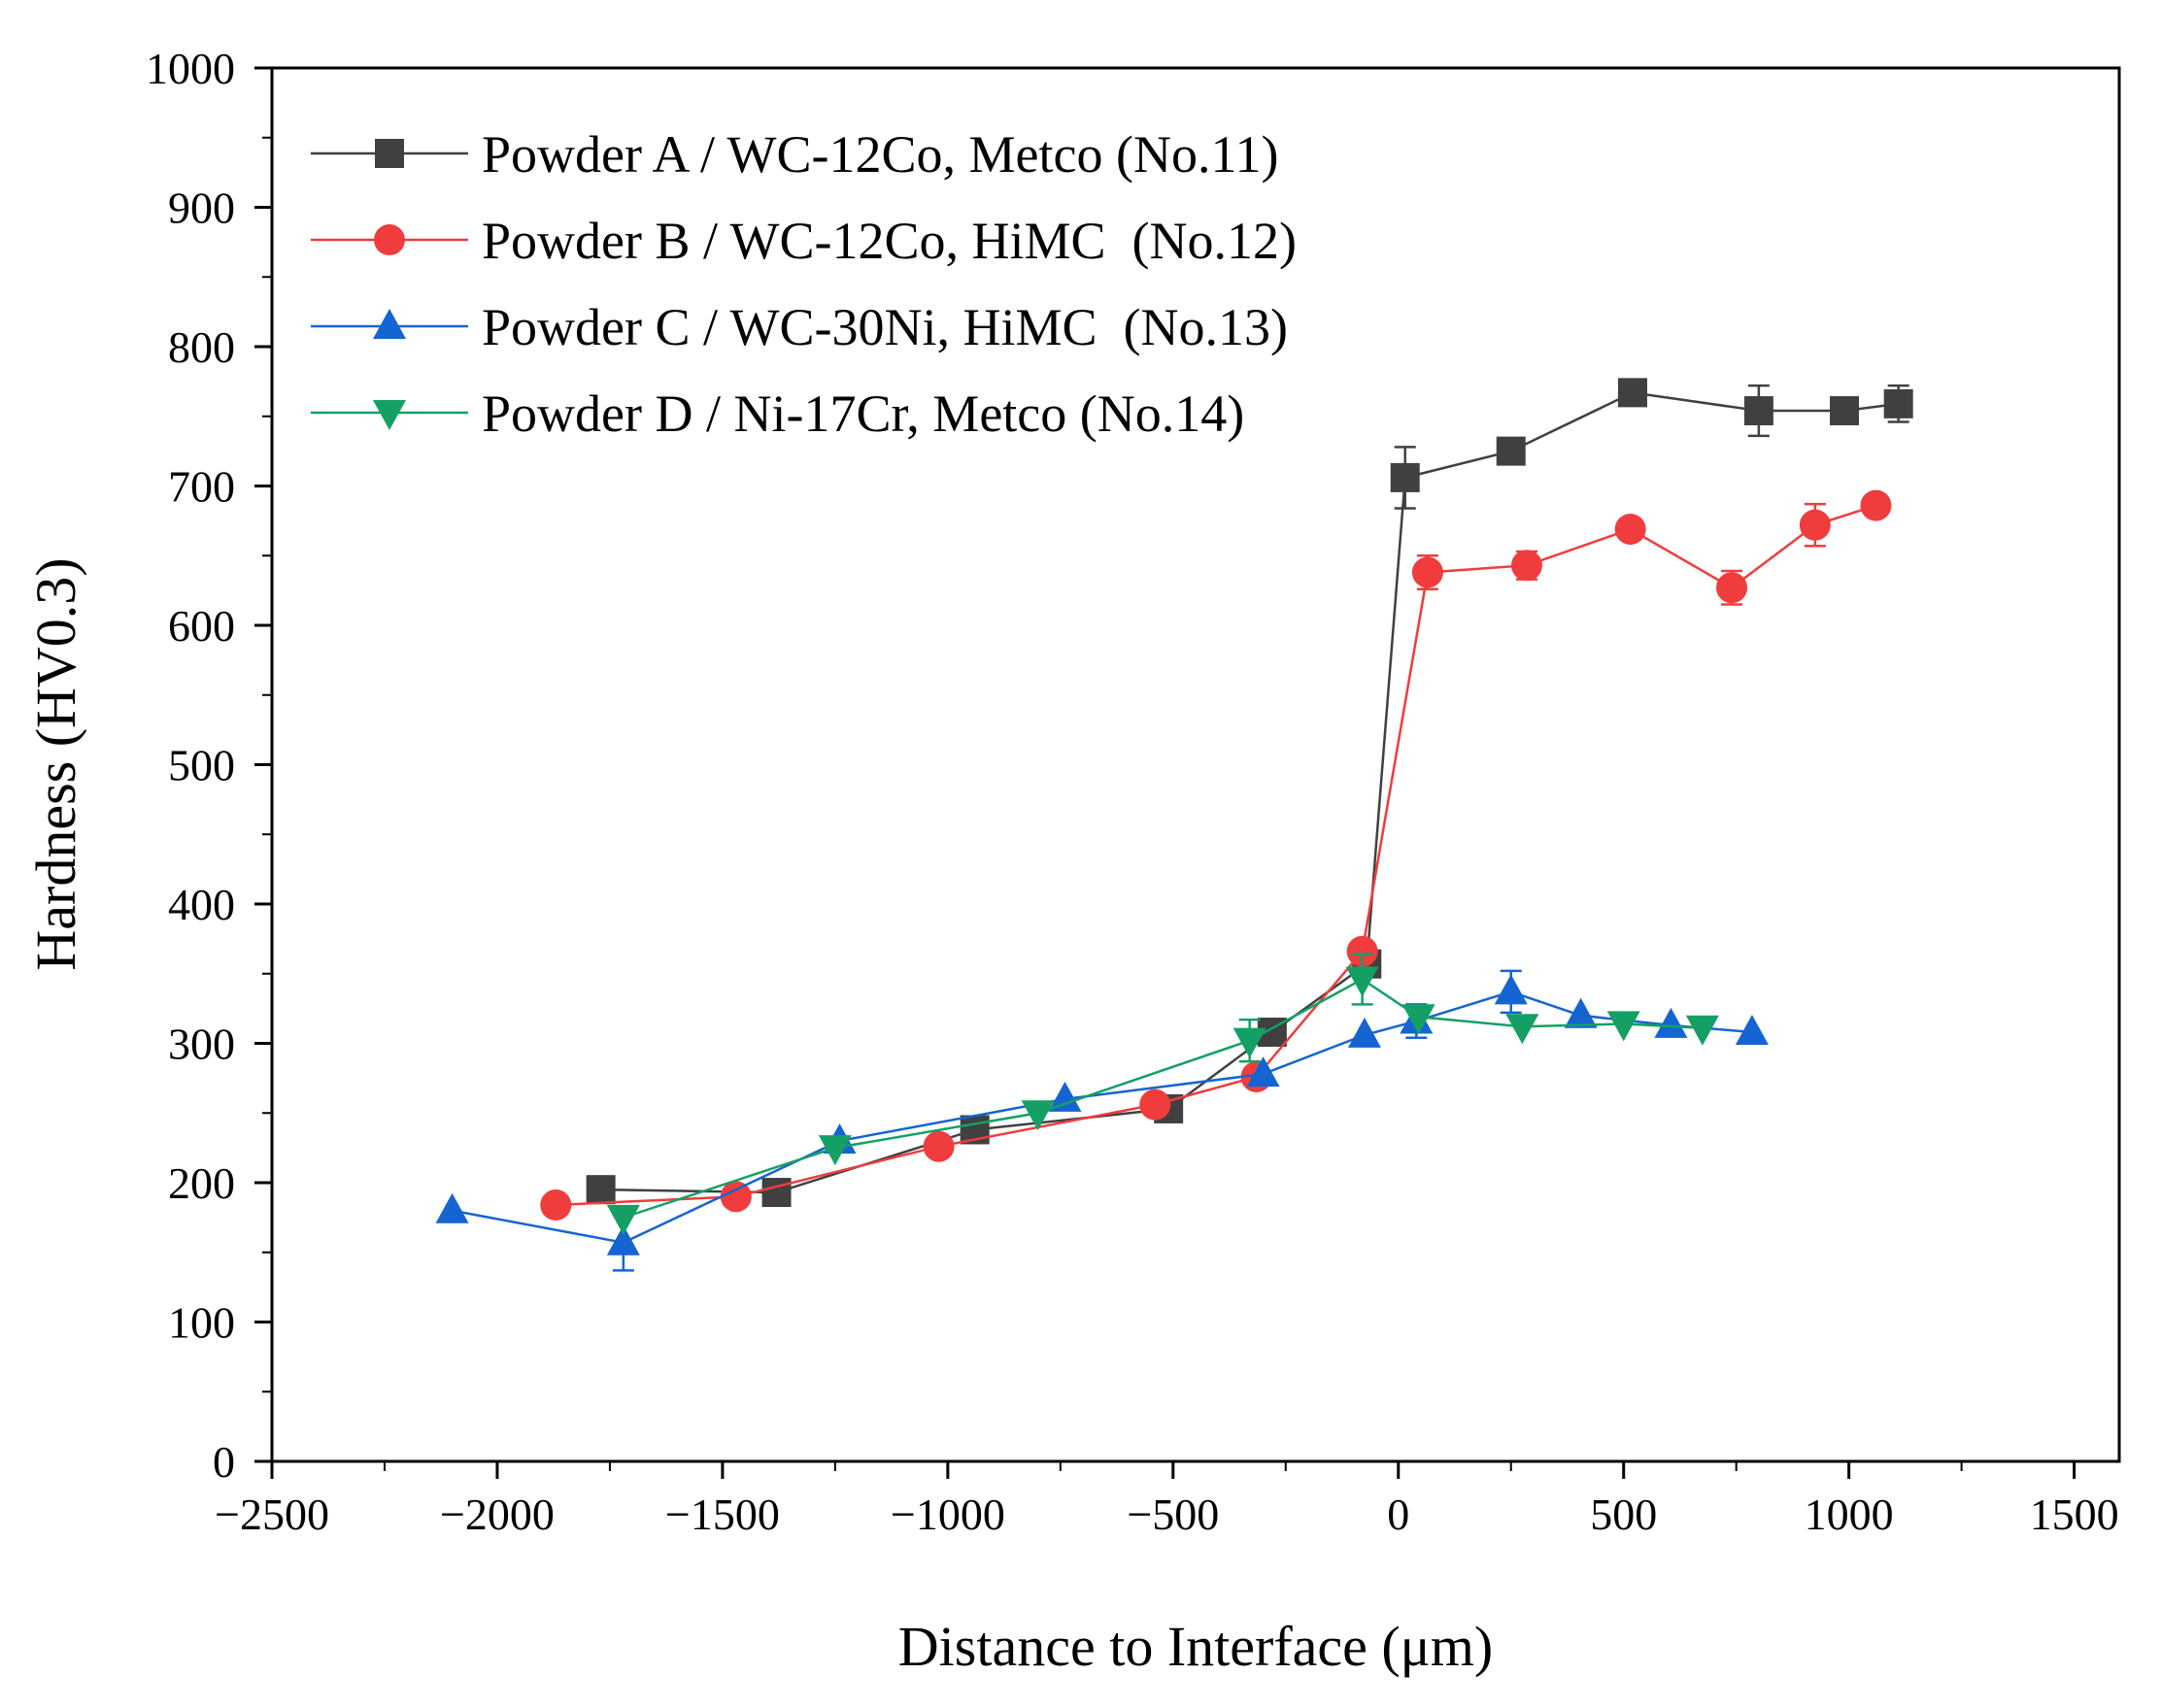 This screenshot has height=1708, width=2161. What do you see at coordinates (863, 414) in the screenshot?
I see `legend-label: Powder D / Ni-17Cr, Metco (No.14)` at bounding box center [863, 414].